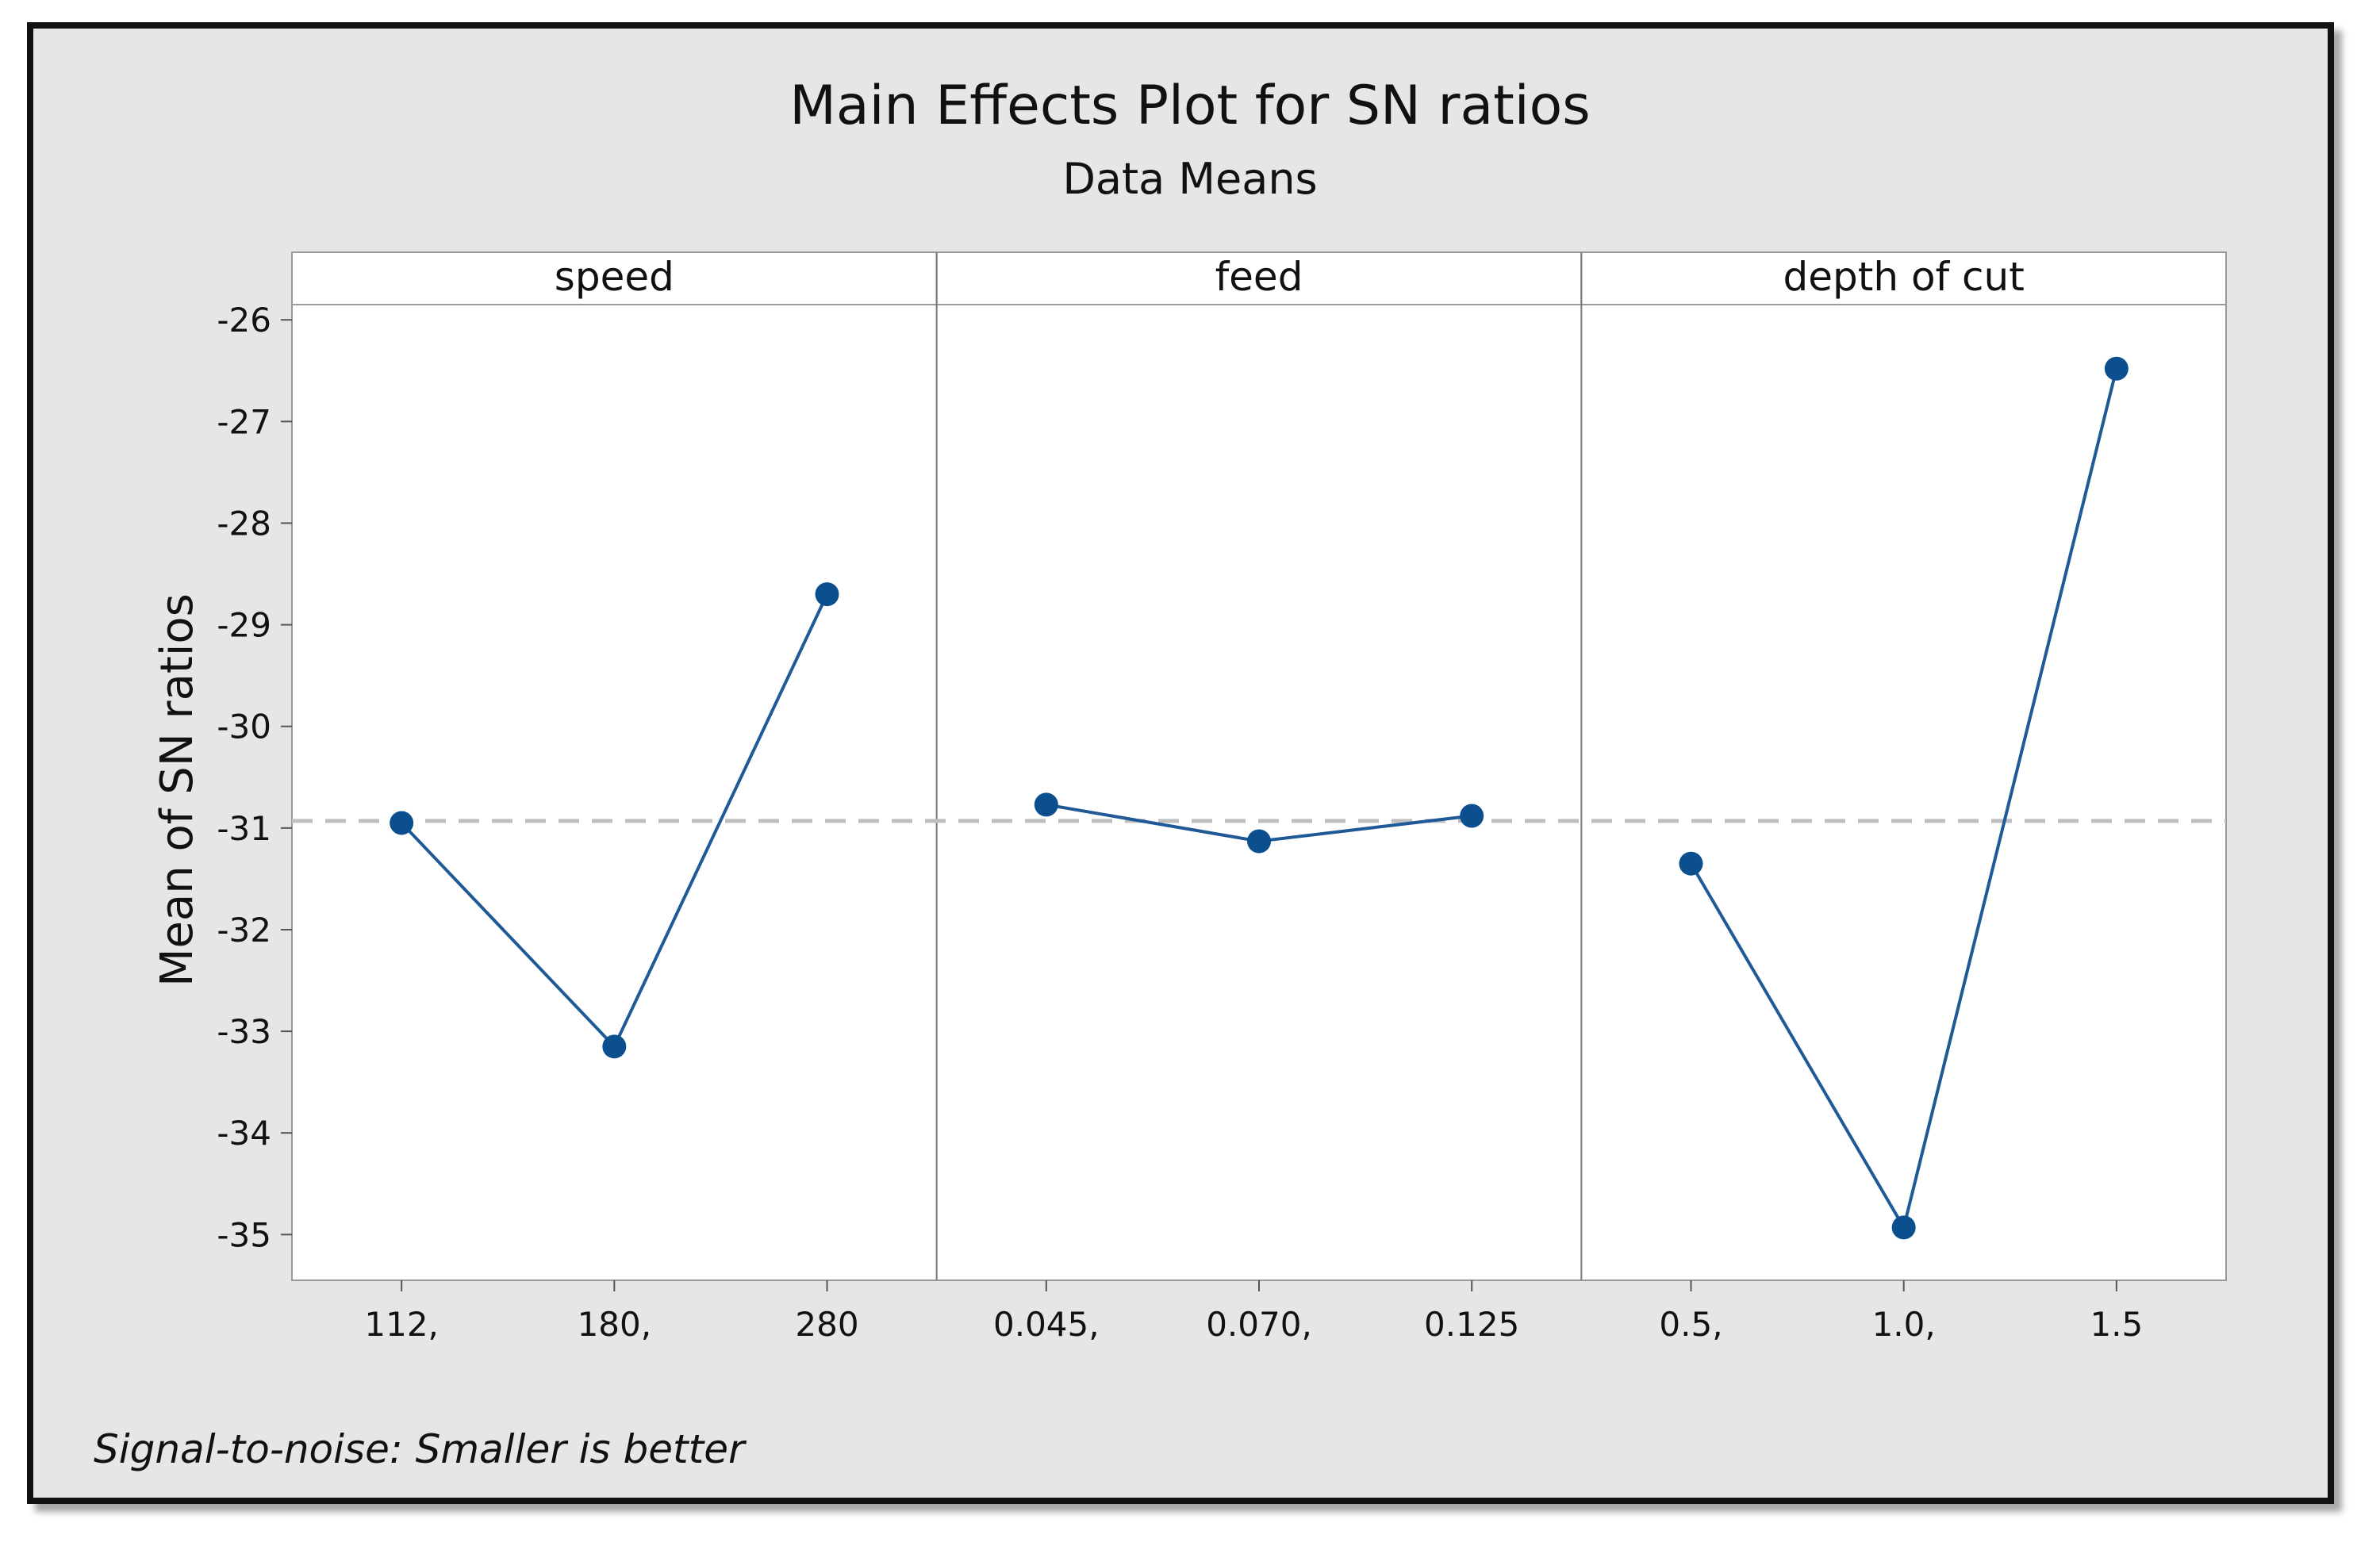  Describe the element at coordinates (244, 828) in the screenshot. I see `y-tick-label-5: -31` at that location.